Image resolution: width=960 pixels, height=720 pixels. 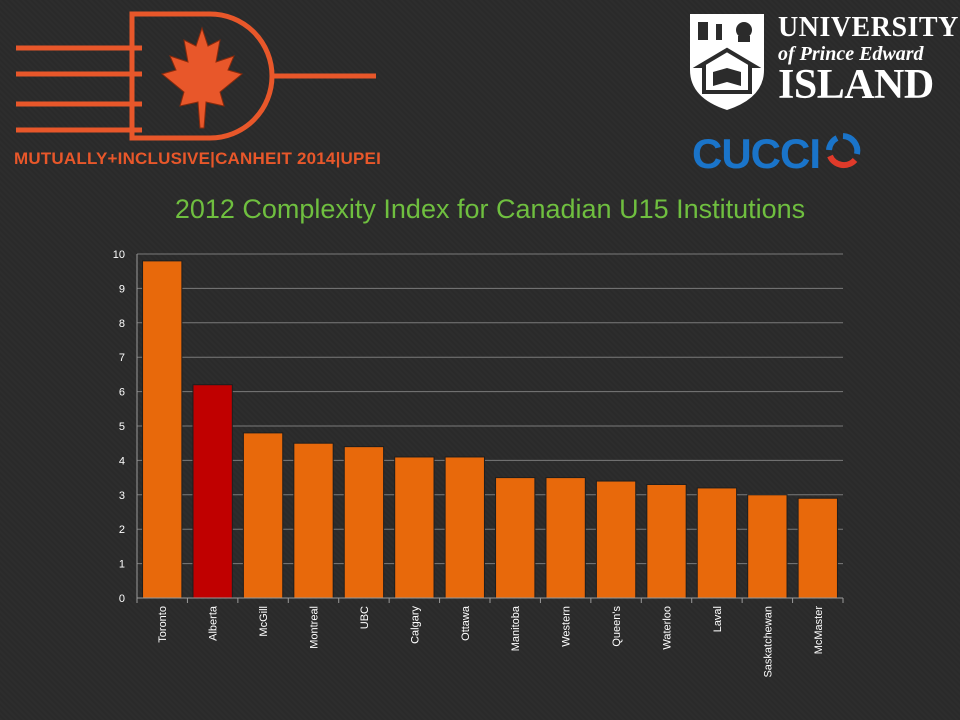 What do you see at coordinates (617, 626) in the screenshot?
I see `x-tick-label: Queen's` at bounding box center [617, 626].